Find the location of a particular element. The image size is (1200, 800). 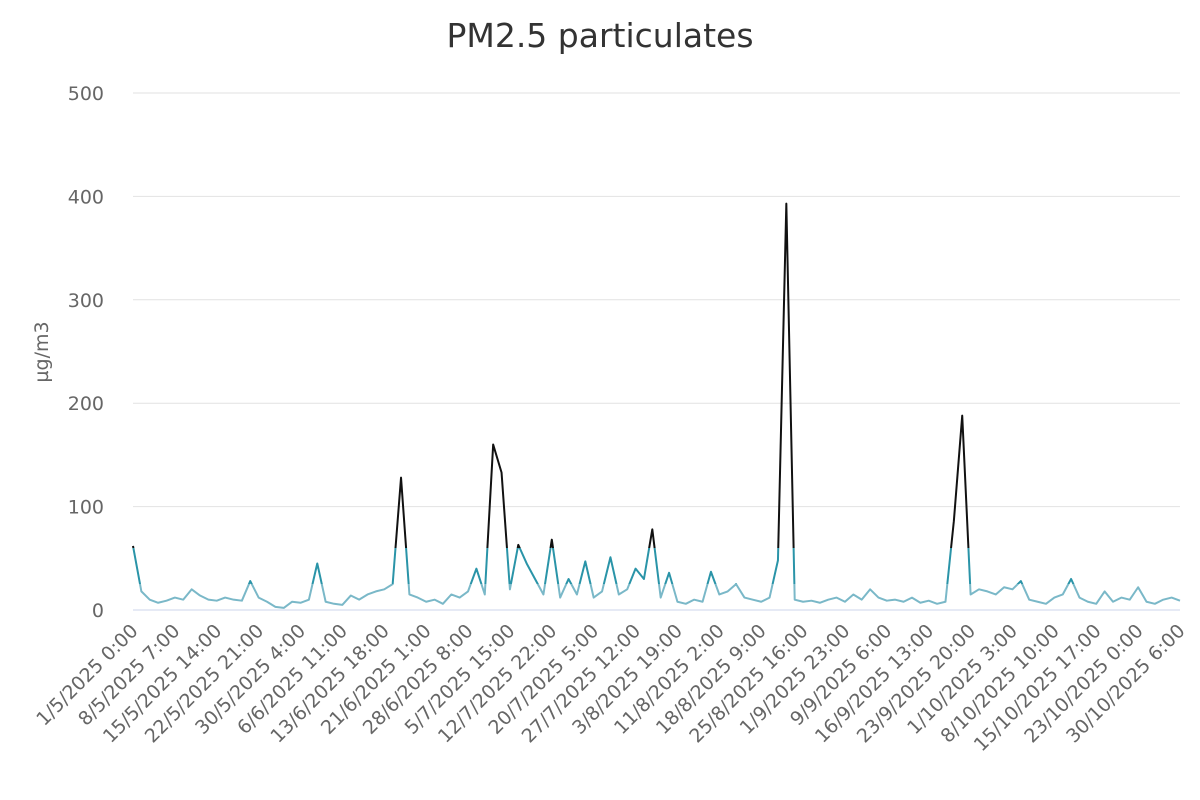

y-tick-label: 300 is located at coordinates (86, 301).